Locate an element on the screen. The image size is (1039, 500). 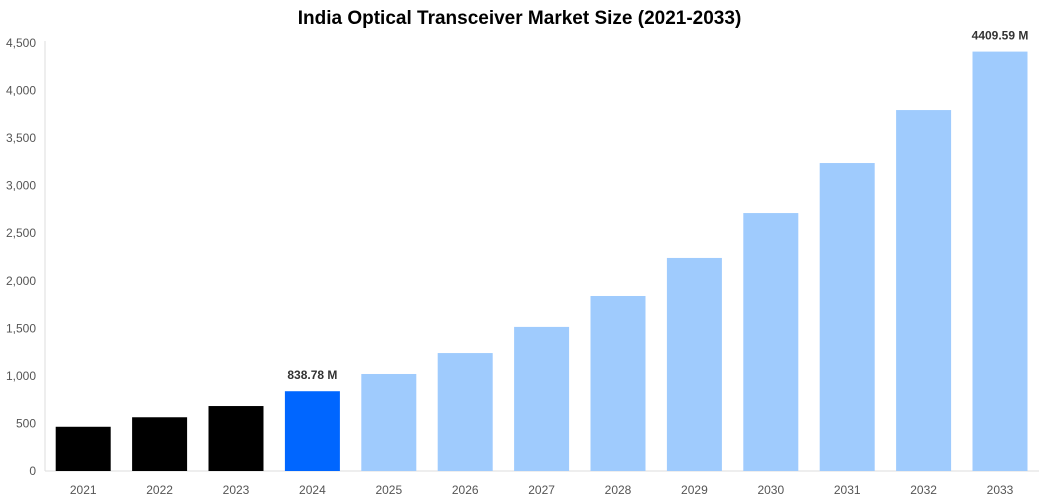
y-tick-label: 3,000 is located at coordinates (21, 186).